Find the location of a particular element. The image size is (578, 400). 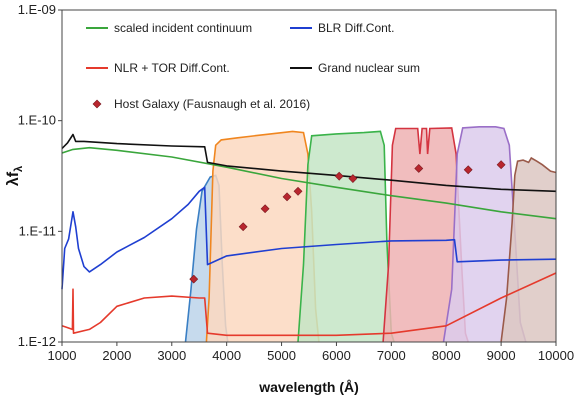

y-tick-label: 1.E-12 is located at coordinates (37, 341).